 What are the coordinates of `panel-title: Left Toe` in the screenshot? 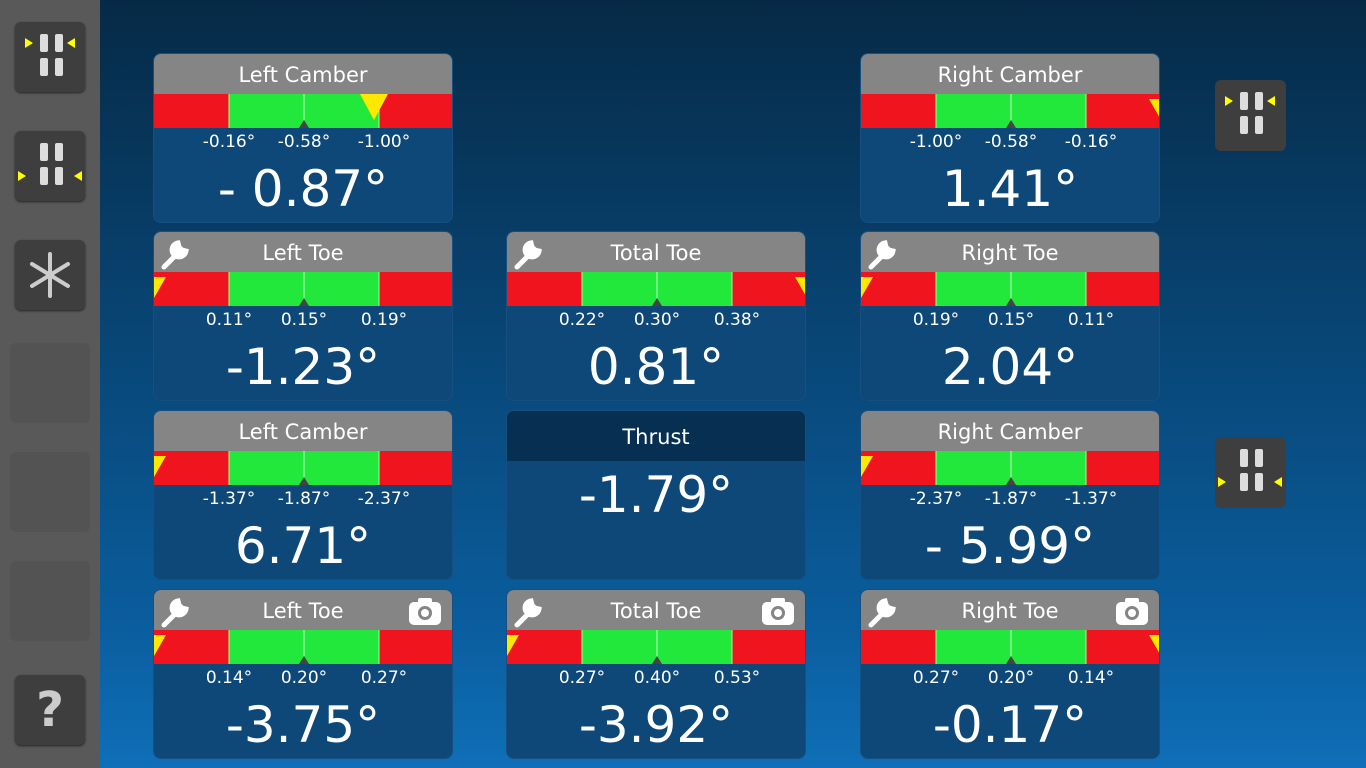 It's located at (303, 252).